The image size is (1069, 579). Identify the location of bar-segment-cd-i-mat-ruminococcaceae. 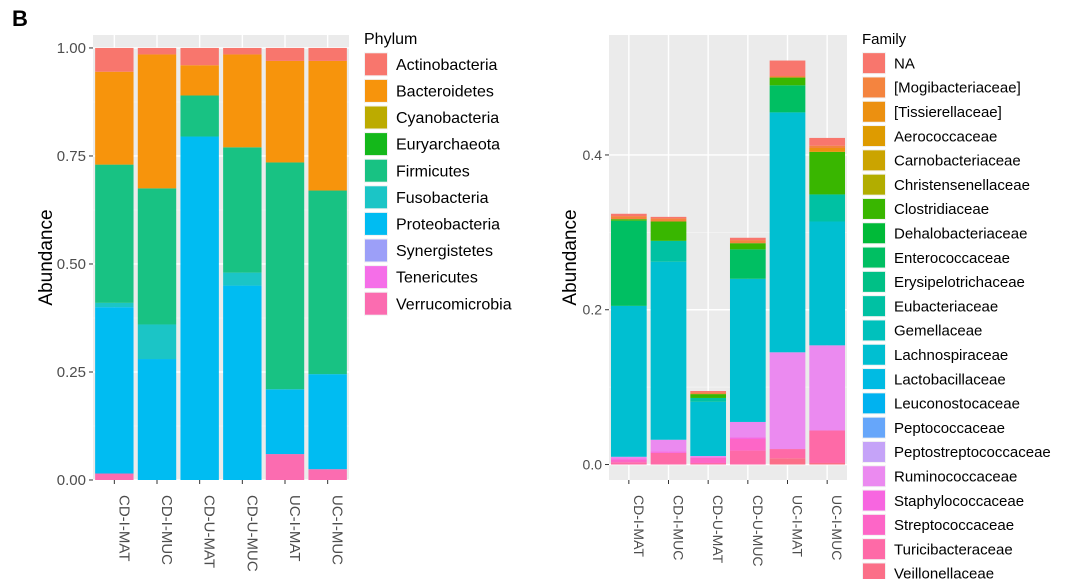
(628, 457).